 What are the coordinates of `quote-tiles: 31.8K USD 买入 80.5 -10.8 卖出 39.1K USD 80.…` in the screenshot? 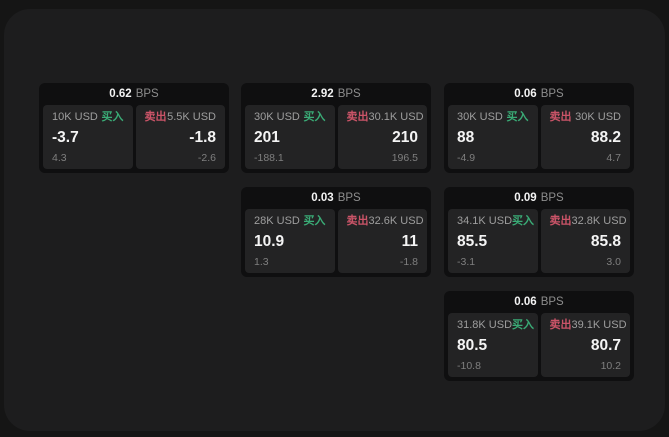 It's located at (539, 345).